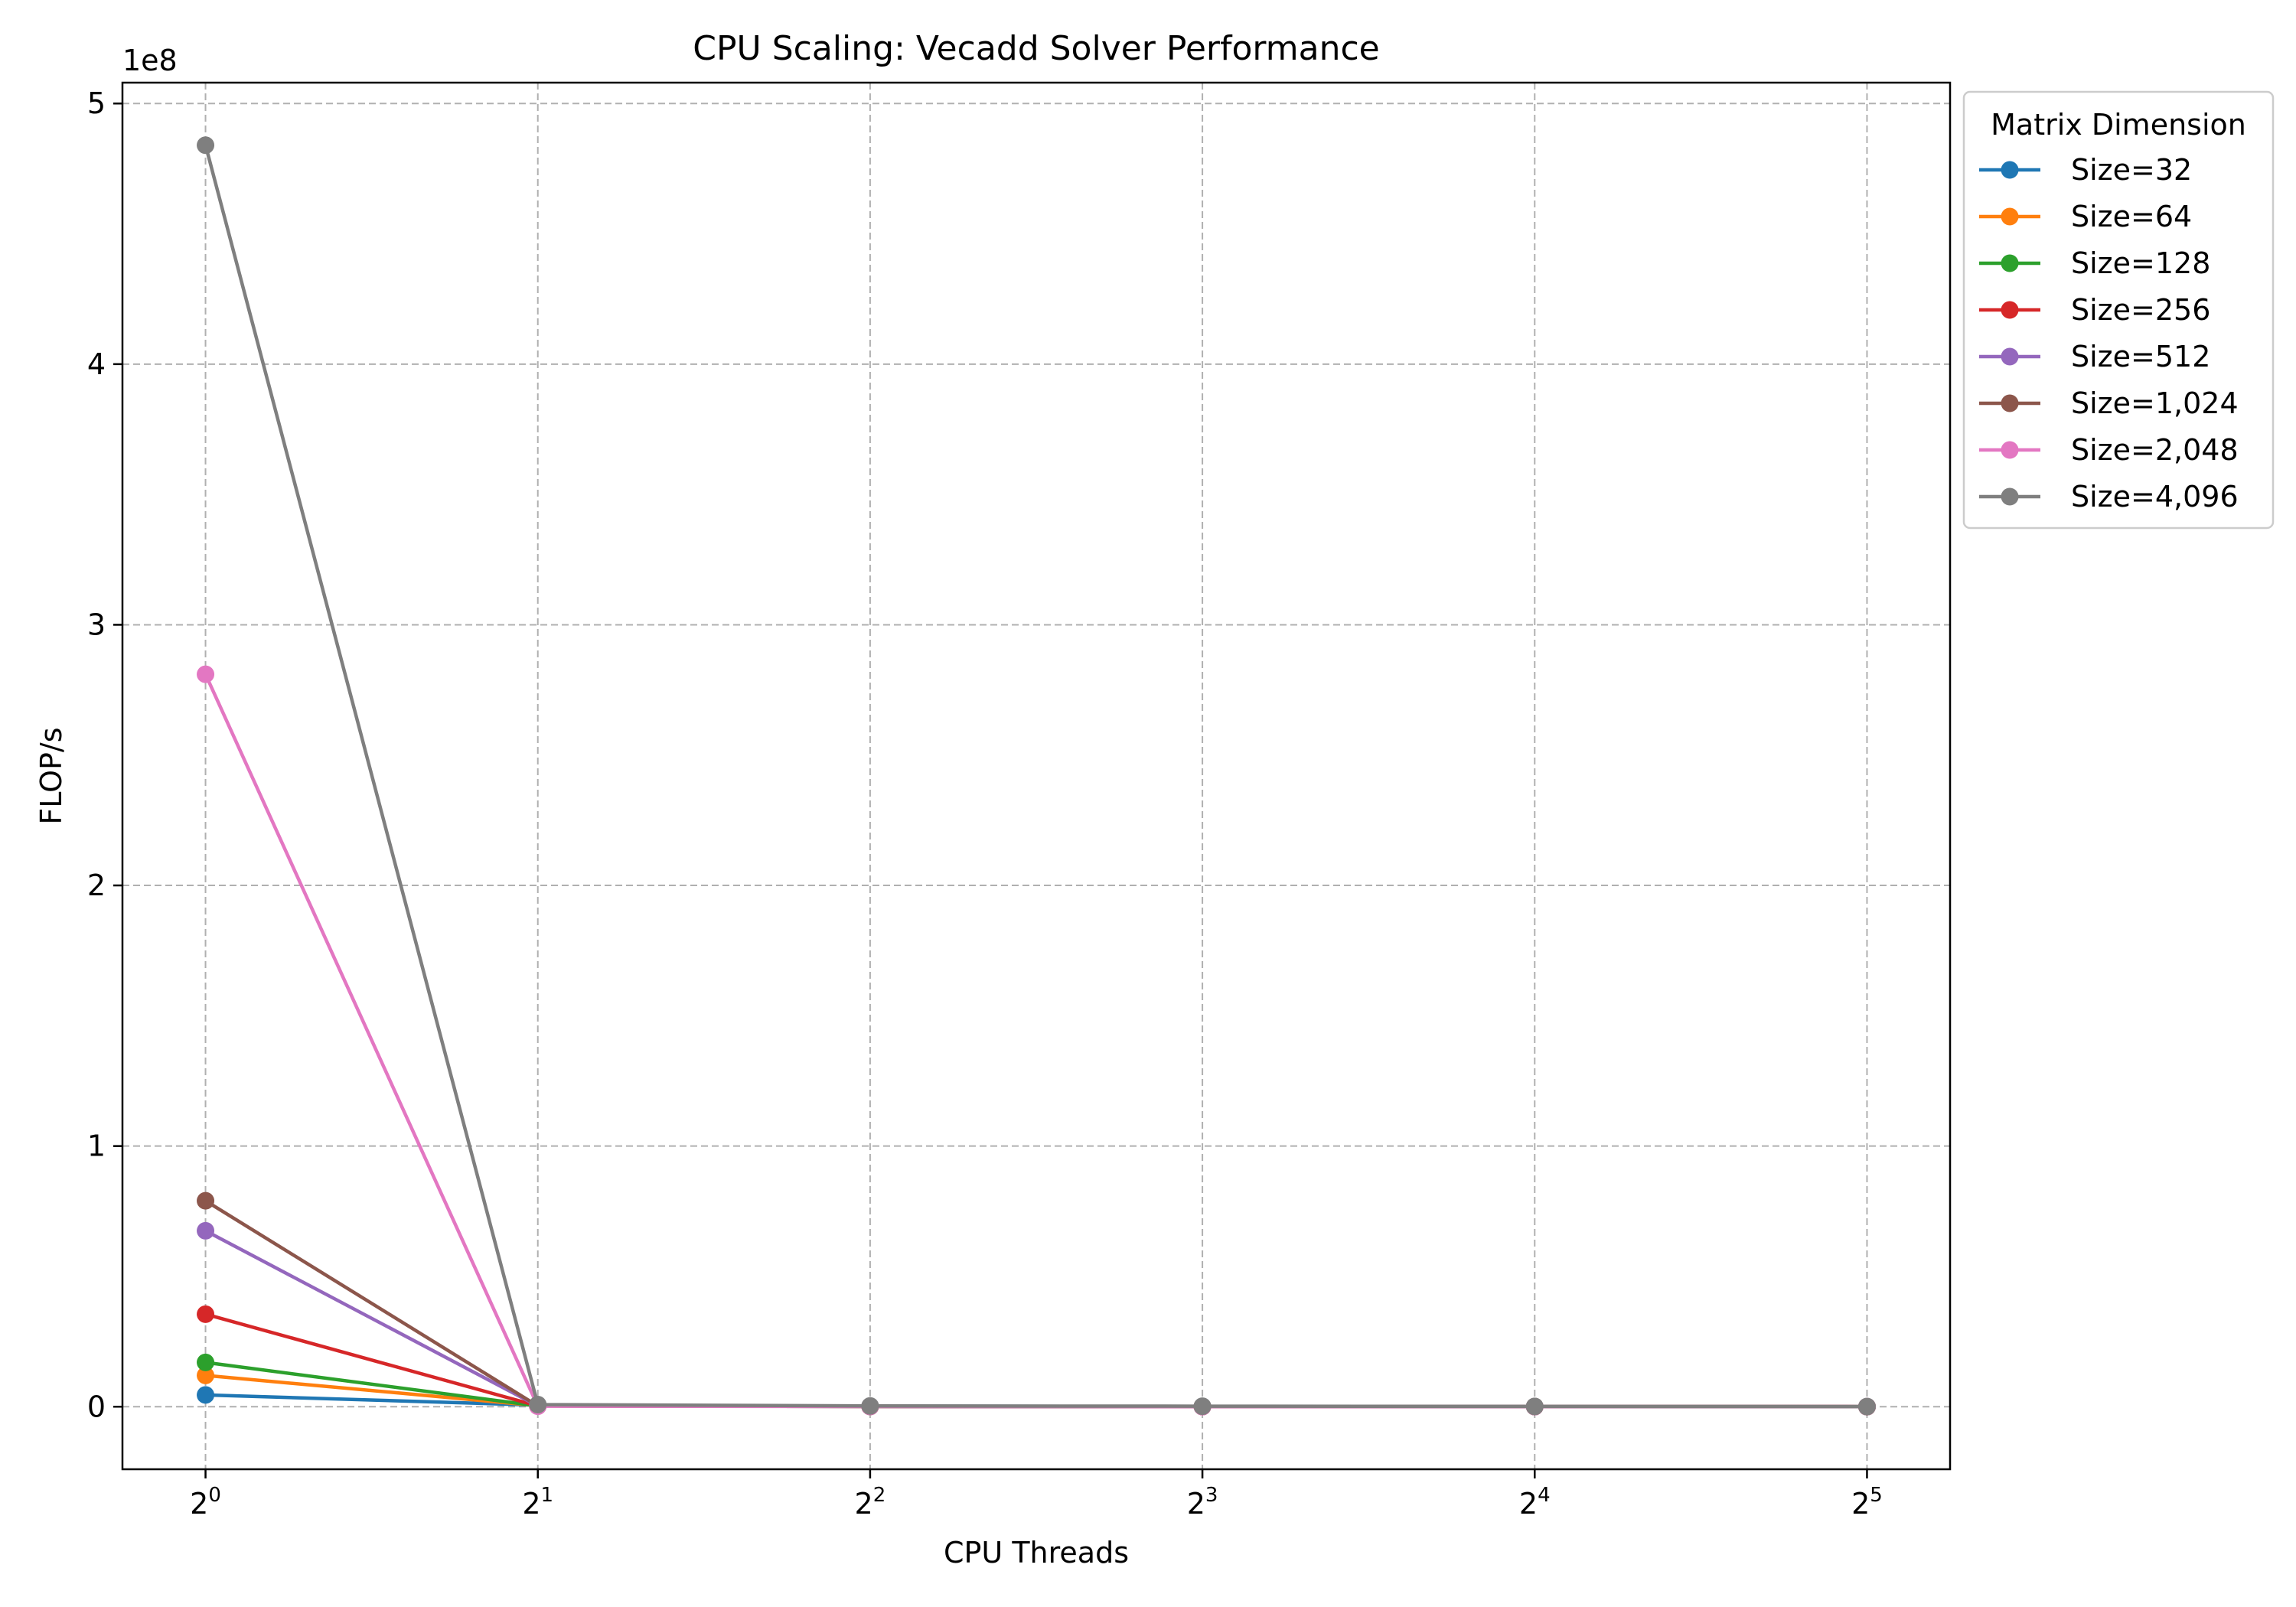 This screenshot has height=1607, width=2296. What do you see at coordinates (96, 103) in the screenshot?
I see `y-tick-label: 5` at bounding box center [96, 103].